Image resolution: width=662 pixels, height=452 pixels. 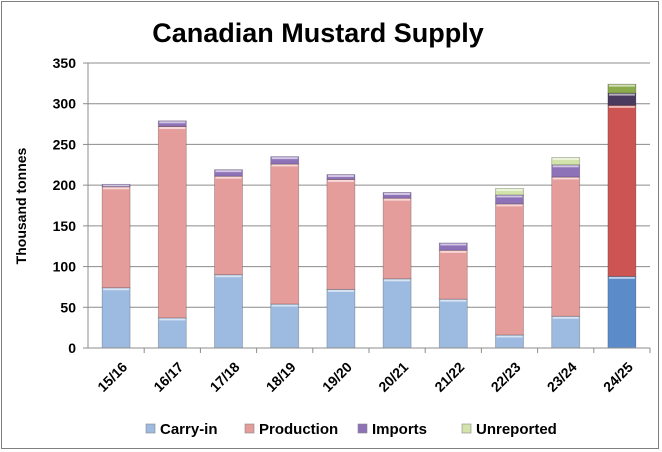 I want to click on x-tick-label: 16/17, so click(x=168, y=377).